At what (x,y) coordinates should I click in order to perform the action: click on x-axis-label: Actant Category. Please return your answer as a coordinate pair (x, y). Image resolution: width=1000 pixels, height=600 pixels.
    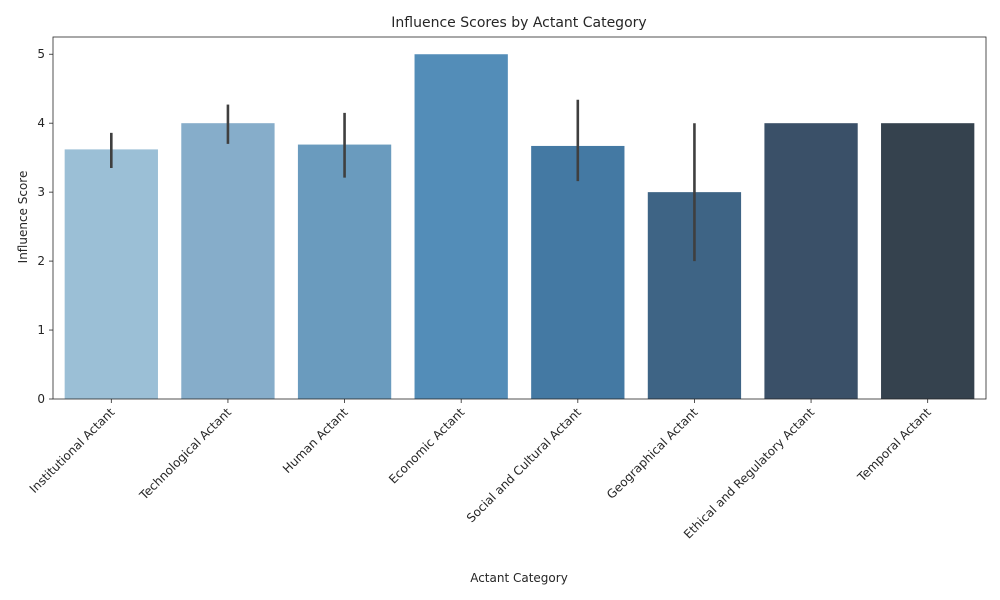
    Looking at the image, I should click on (519, 578).